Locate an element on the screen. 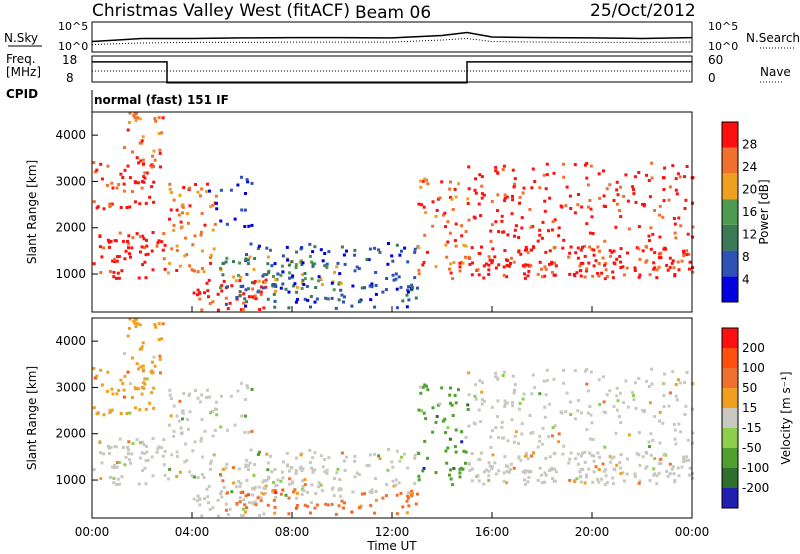 Image resolution: width=800 pixels, height=554 pixels. colorbar-tick: -15 is located at coordinates (752, 428).